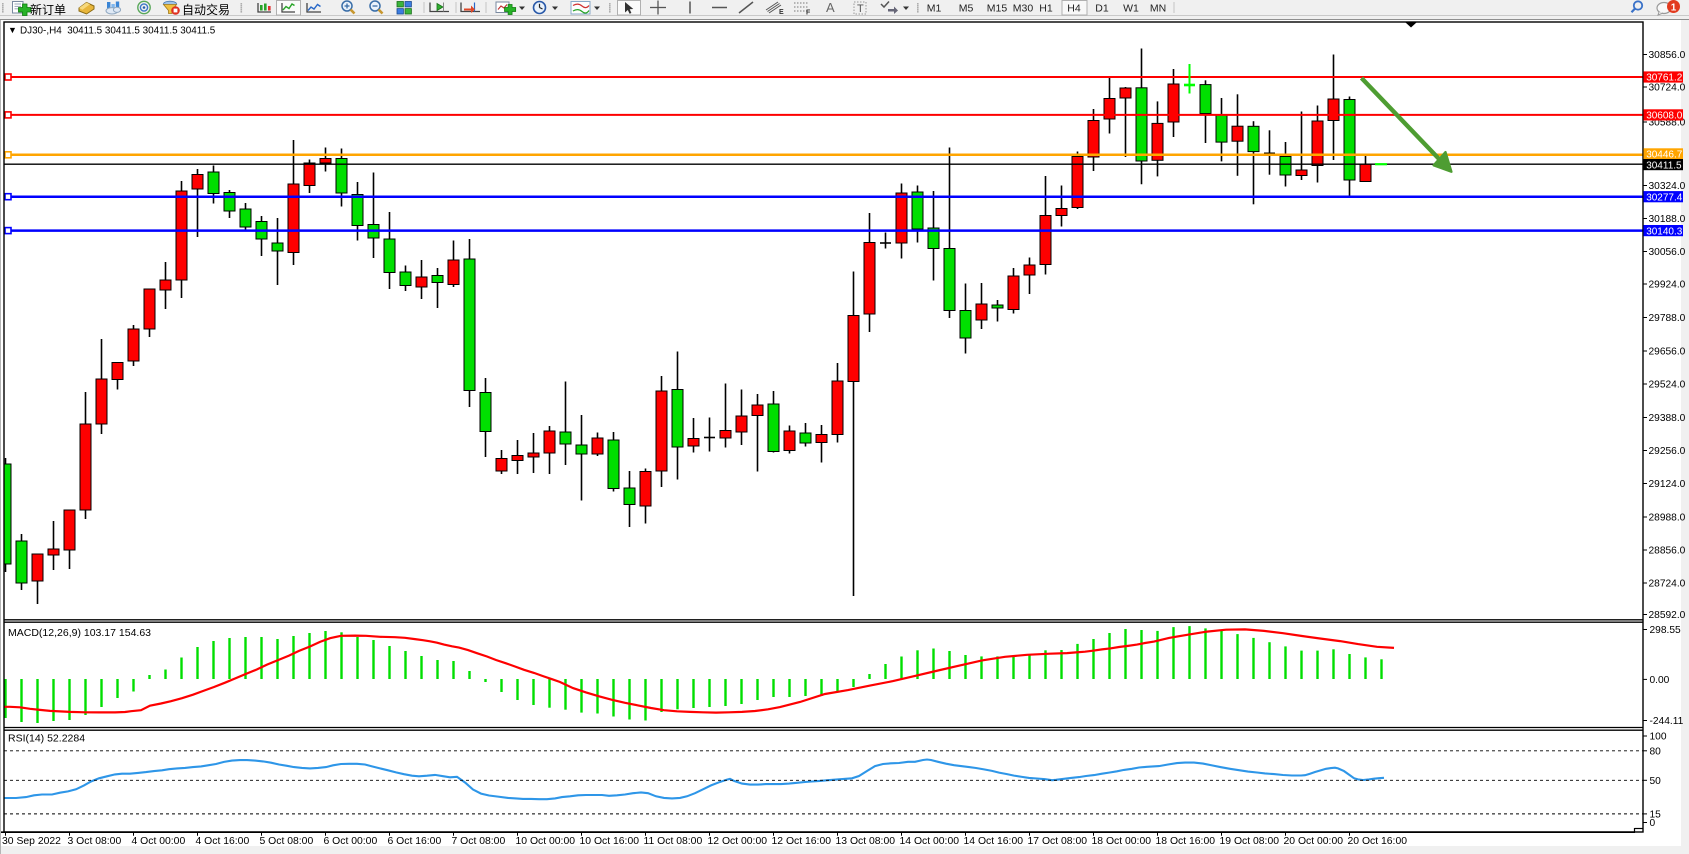  What do you see at coordinates (79, 633) in the screenshot?
I see `svg-text: MACD(12,26,9) 103.17 154.63` at bounding box center [79, 633].